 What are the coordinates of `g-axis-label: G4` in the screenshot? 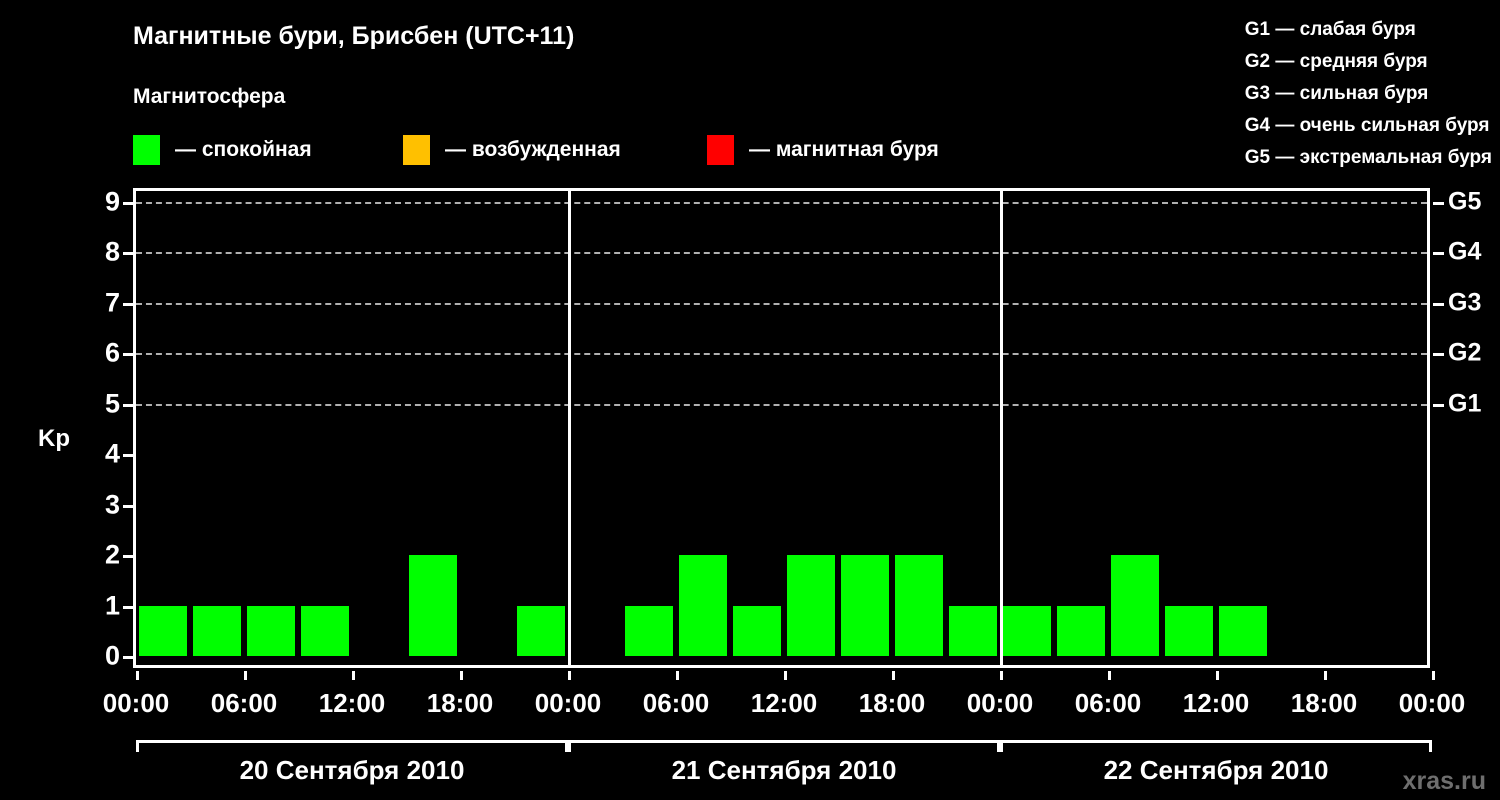 It's located at (1465, 251).